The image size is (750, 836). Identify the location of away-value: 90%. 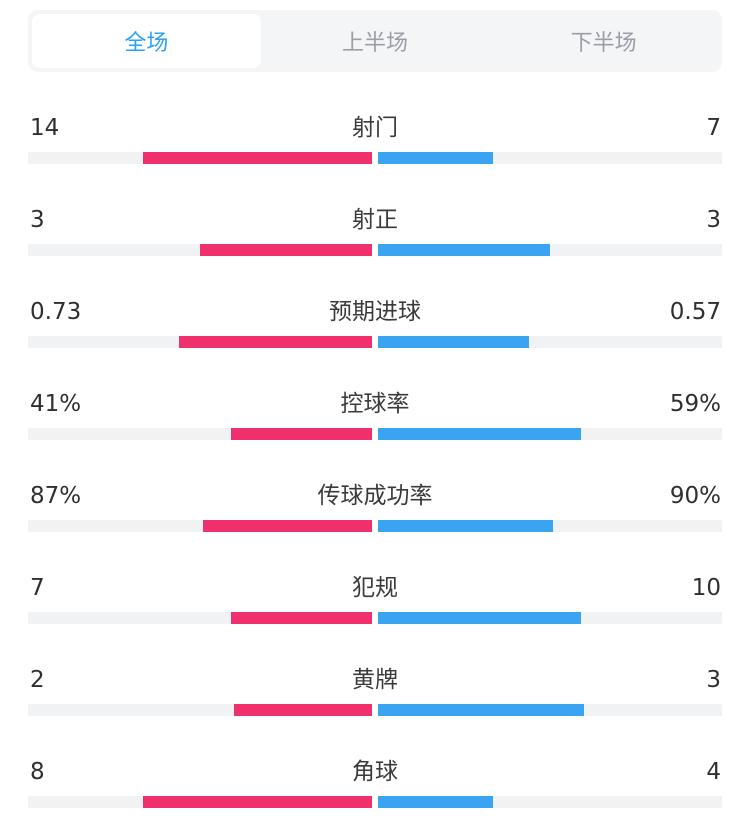
(695, 496).